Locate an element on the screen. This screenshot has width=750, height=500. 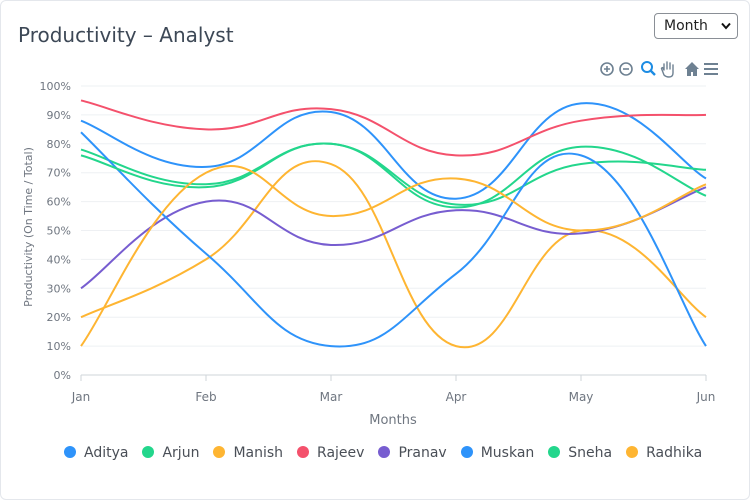
legend-item-rajeev: Rajeev is located at coordinates (330, 453).